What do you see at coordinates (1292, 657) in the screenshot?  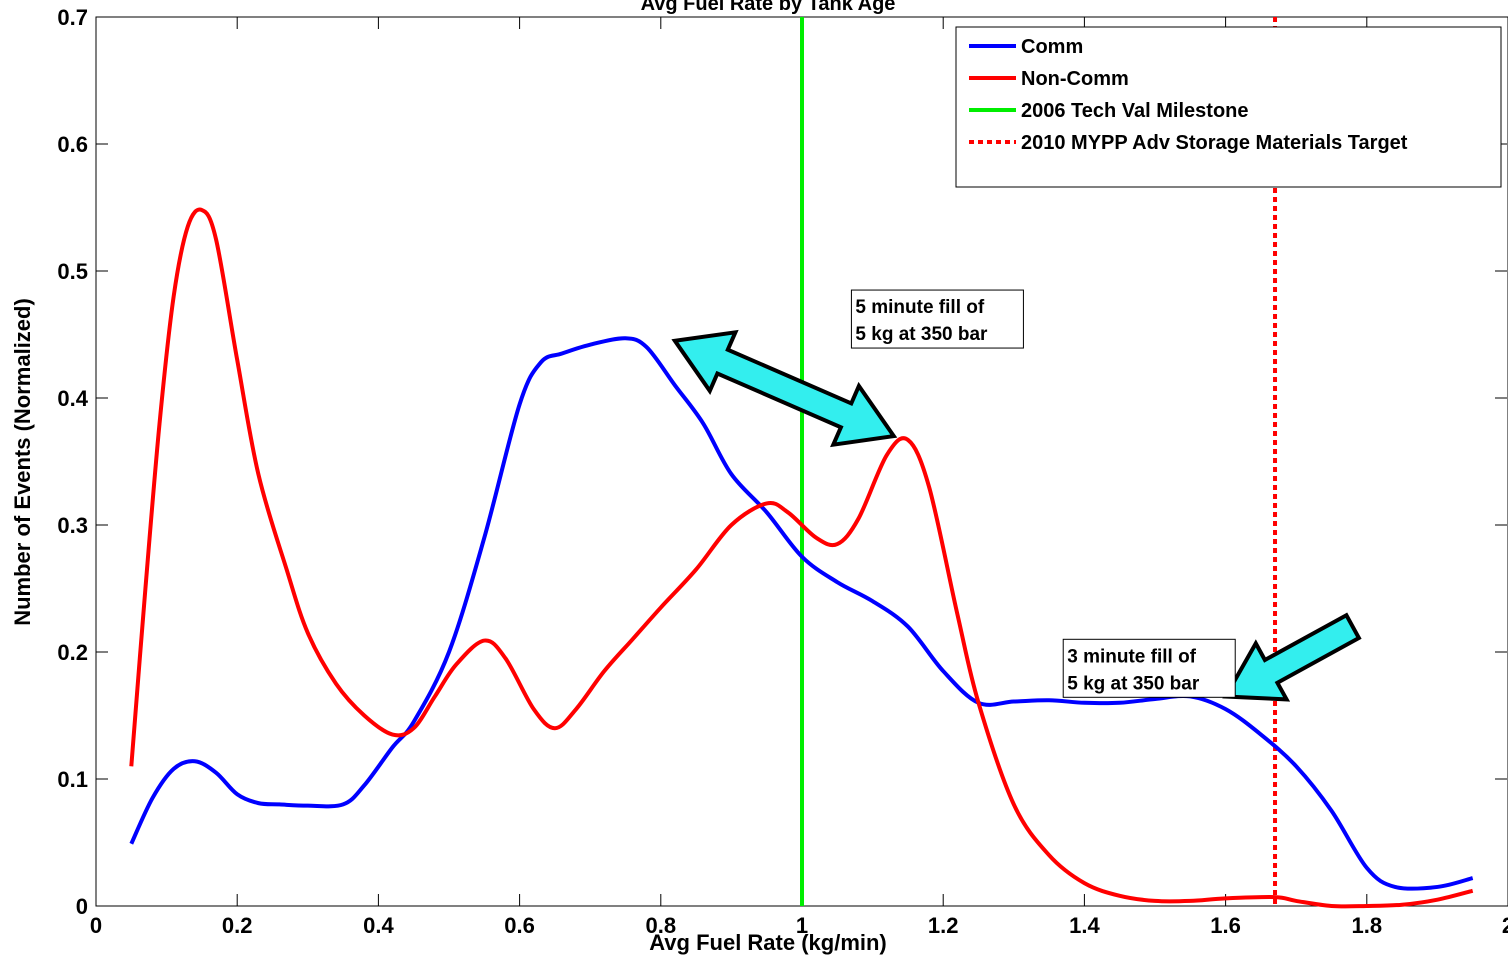 I see `arrow` at bounding box center [1292, 657].